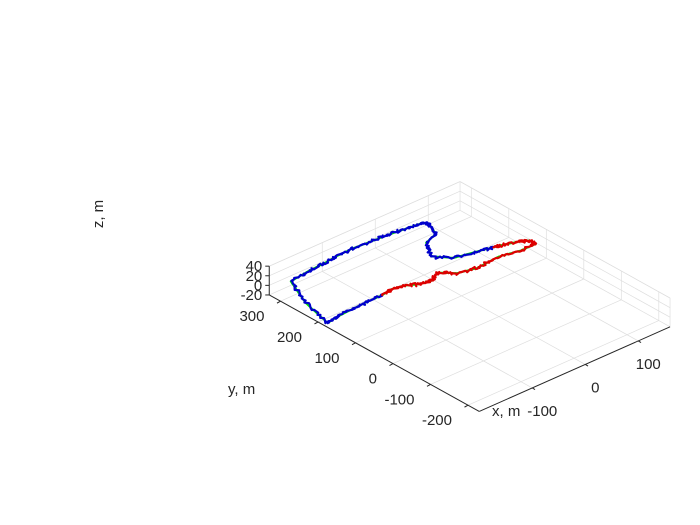 The image size is (700, 525). What do you see at coordinates (506, 411) in the screenshot?
I see `x-axis-label: x, m` at bounding box center [506, 411].